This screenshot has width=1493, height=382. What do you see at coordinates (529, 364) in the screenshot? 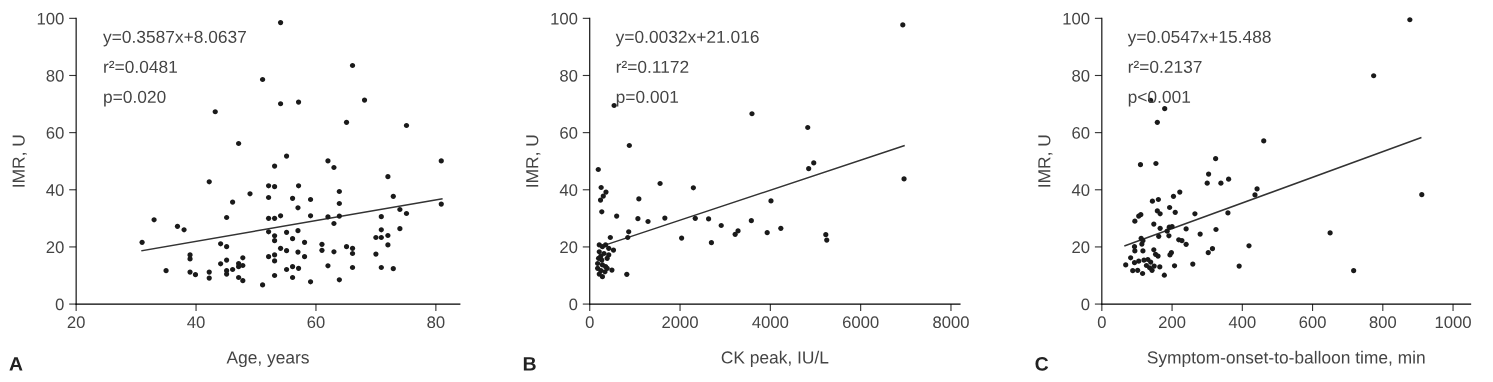
I see `text: B` at bounding box center [529, 364].